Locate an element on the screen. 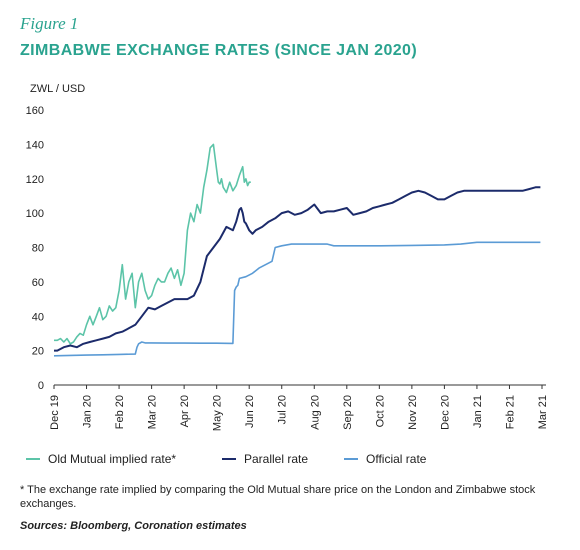  y-axis-label: ZWL / USD is located at coordinates (57, 89).